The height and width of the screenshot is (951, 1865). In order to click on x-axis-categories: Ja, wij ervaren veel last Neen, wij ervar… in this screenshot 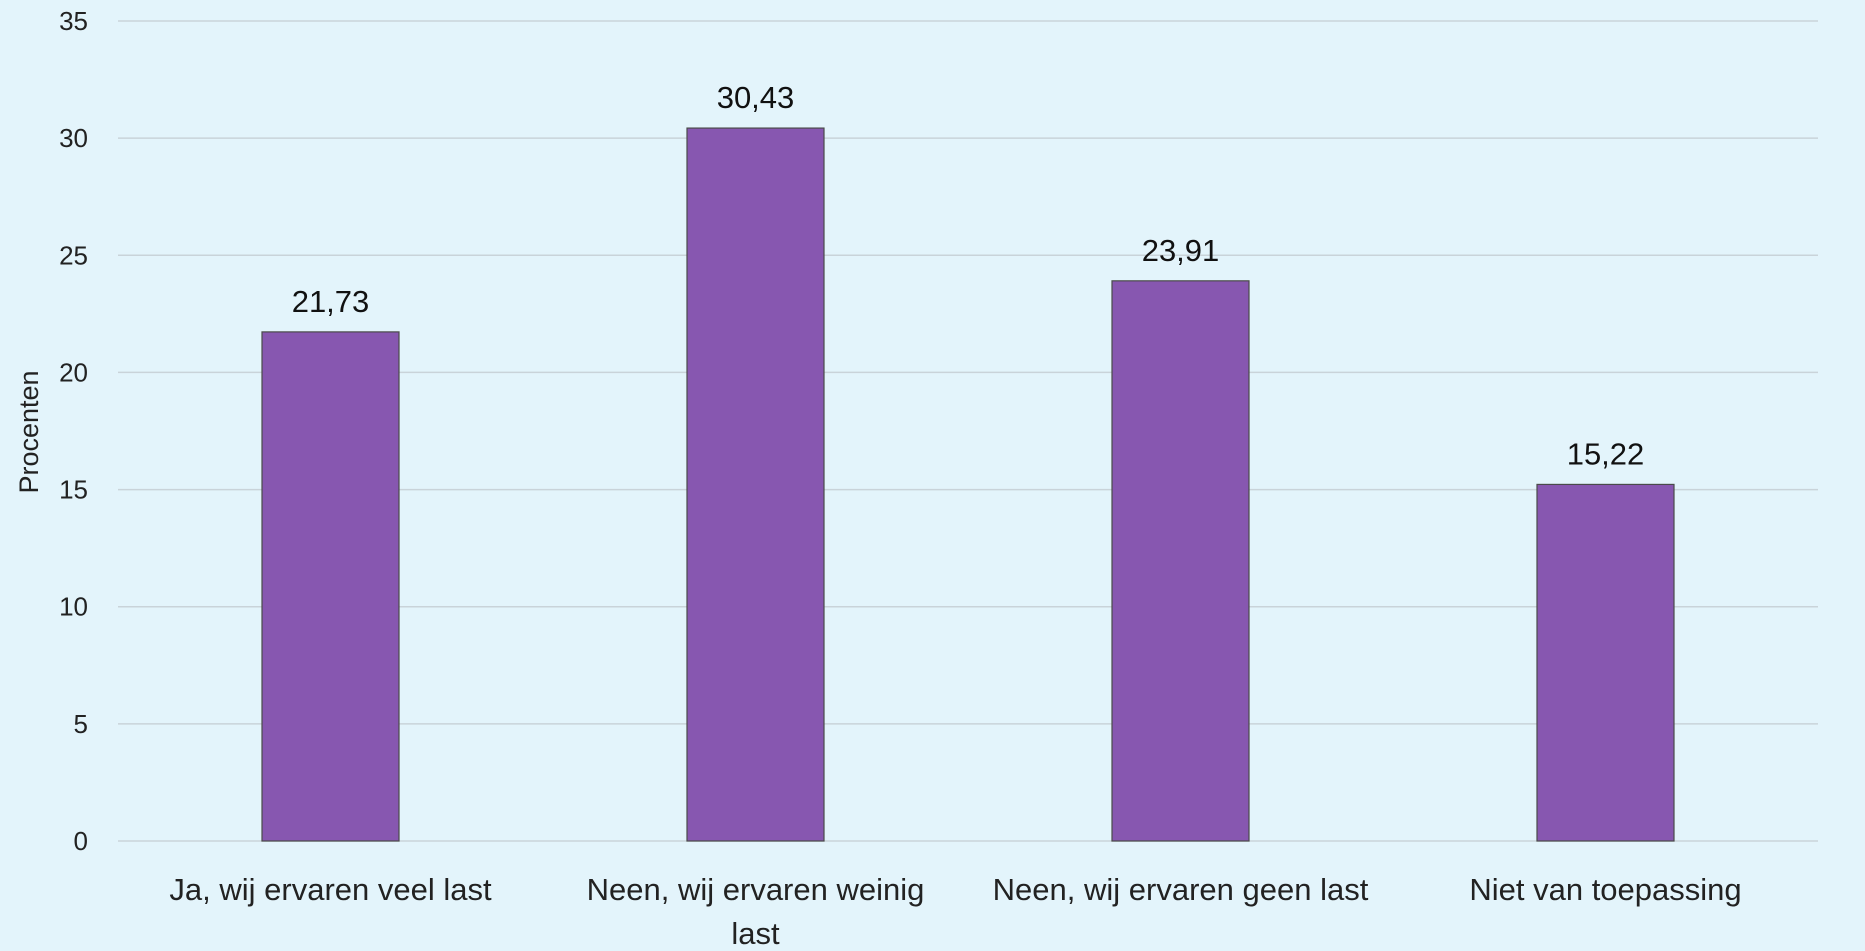, I will do `click(955, 911)`.